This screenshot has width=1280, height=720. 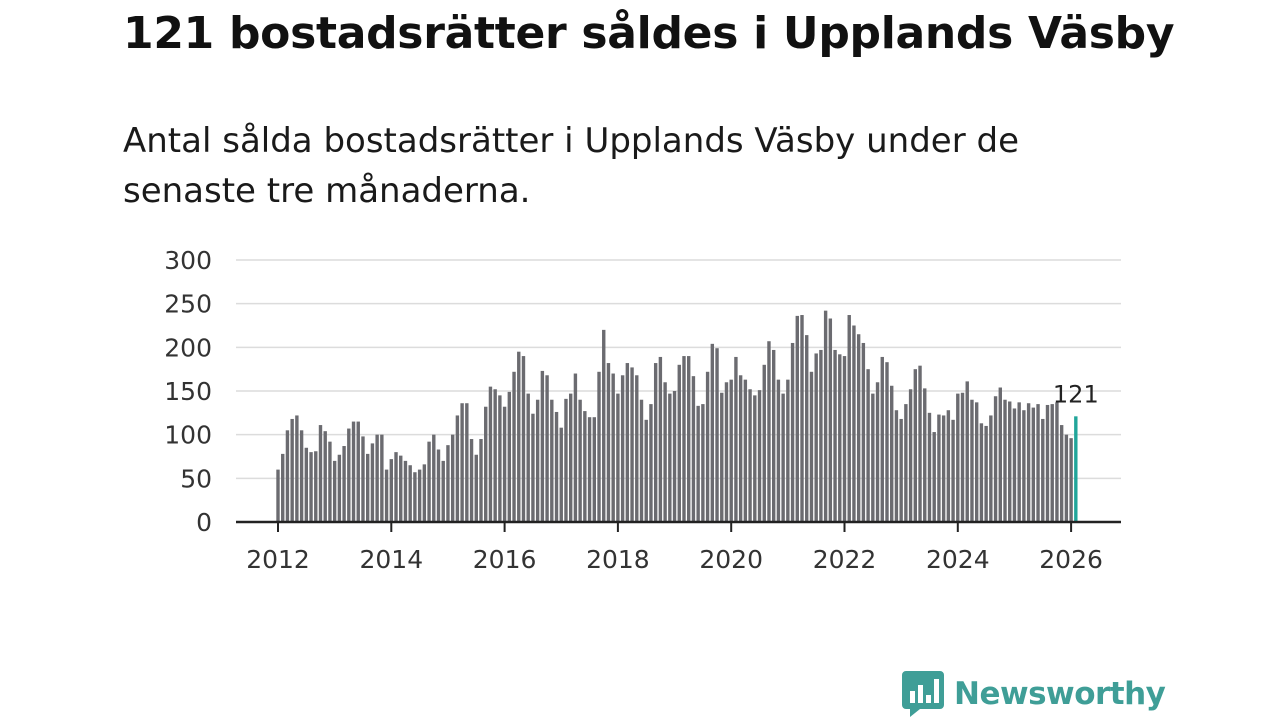 I want to click on y-tick-label-200: 200, so click(x=188, y=347).